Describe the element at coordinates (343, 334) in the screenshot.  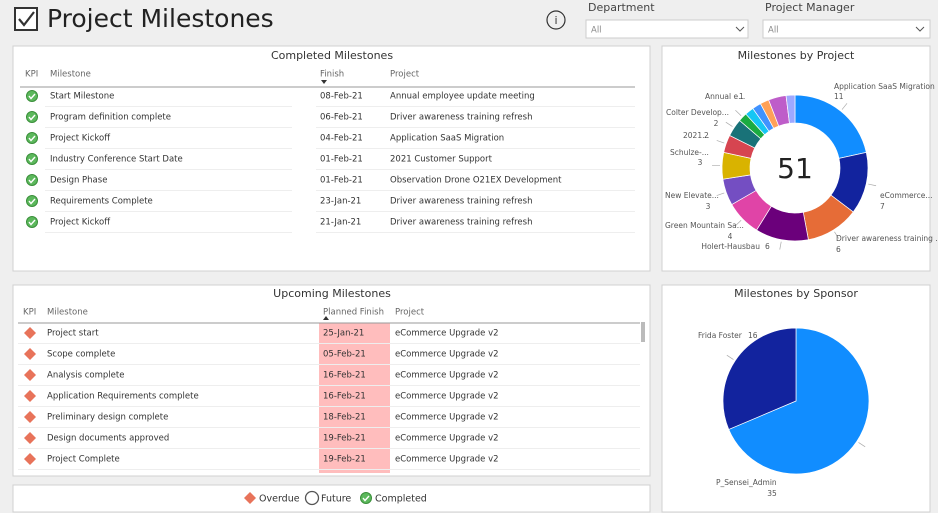
I see `cell: 25-Jan-21` at that location.